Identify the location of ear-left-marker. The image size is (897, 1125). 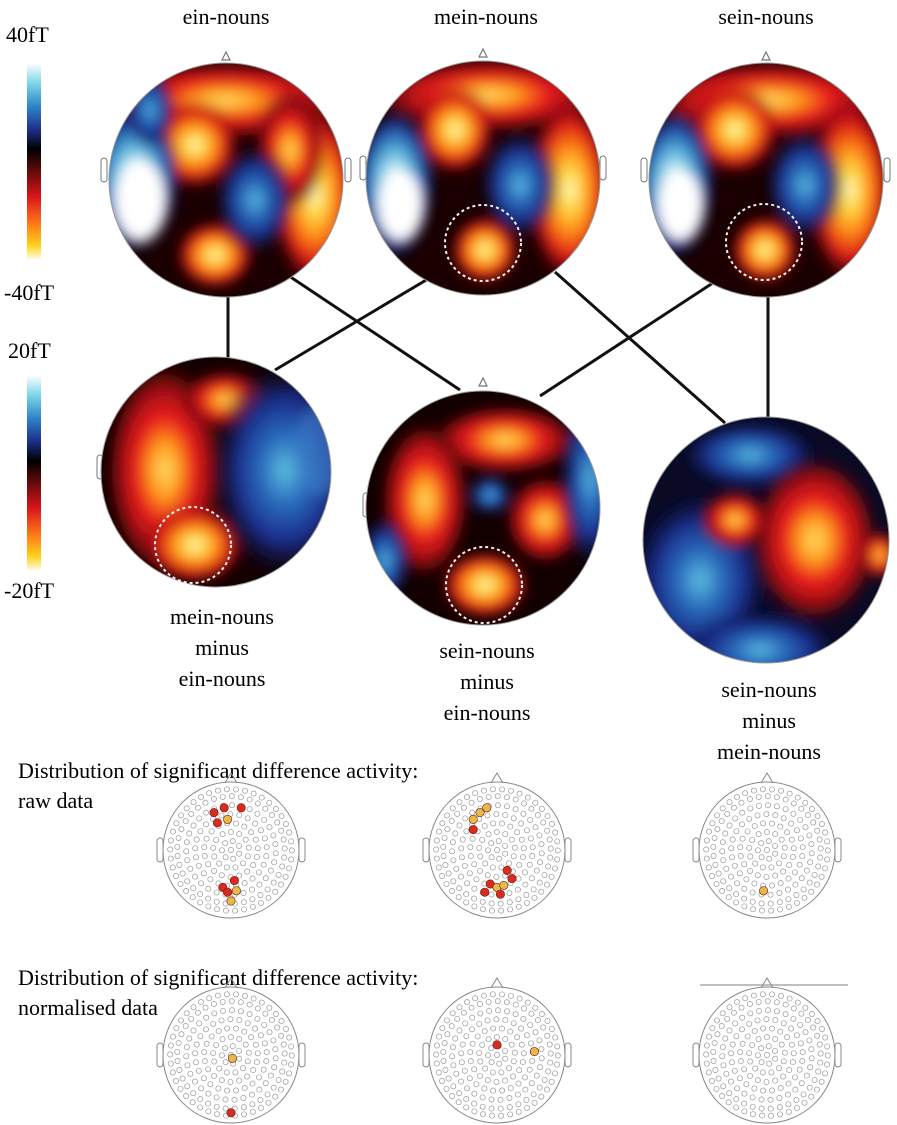
(160, 1055).